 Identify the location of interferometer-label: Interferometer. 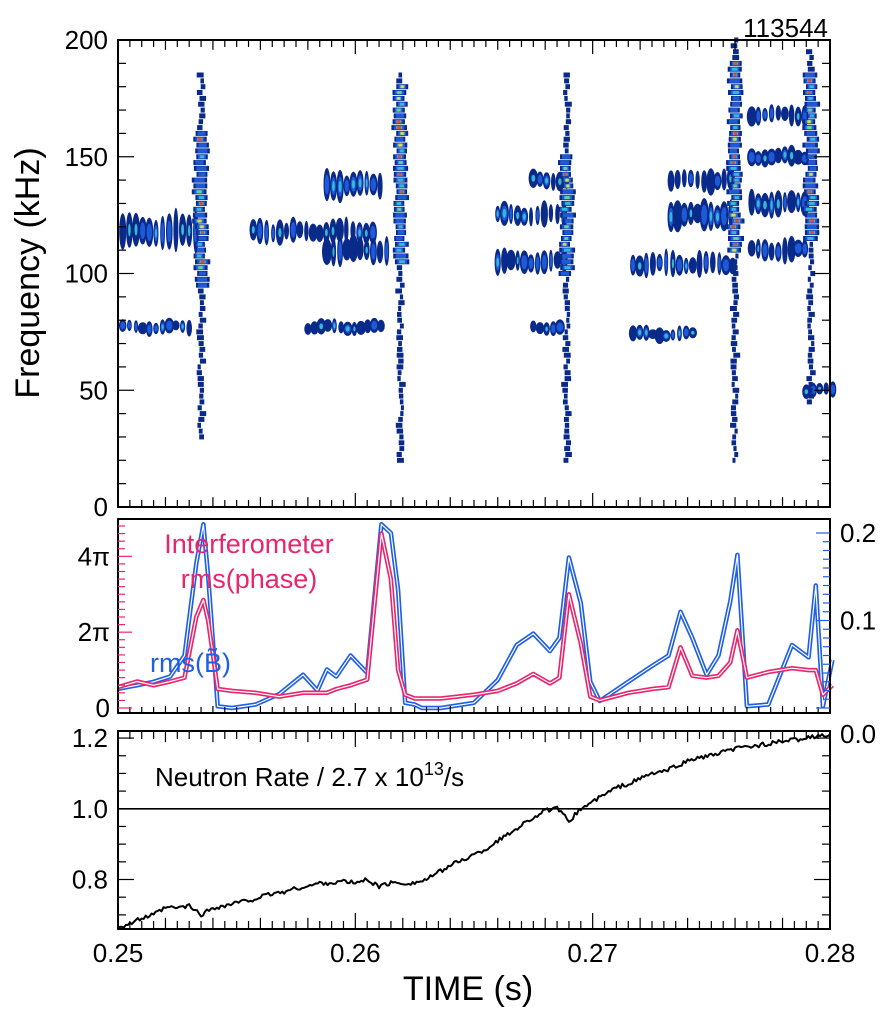
(249, 544).